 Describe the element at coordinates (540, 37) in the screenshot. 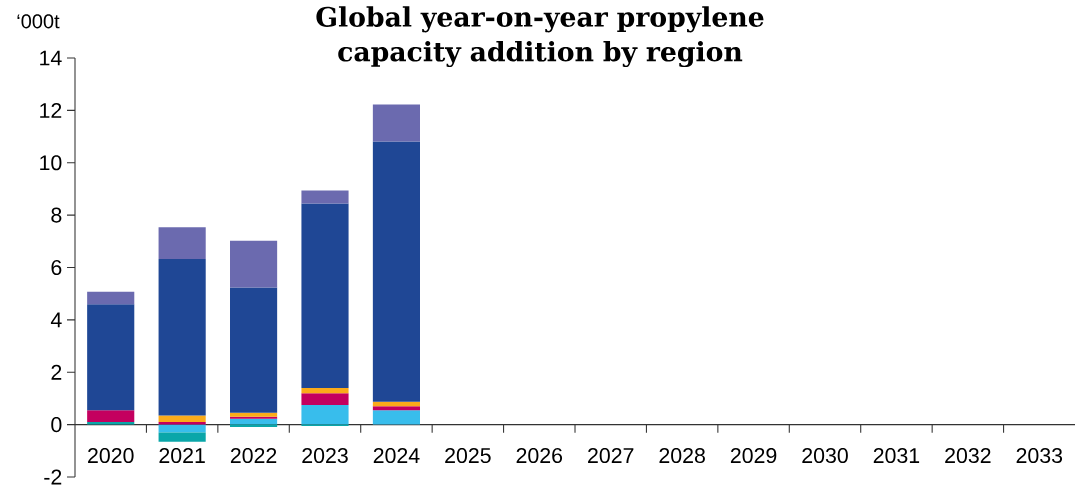

I see `chart-title: Global year-on-year propylene capacity addition by region` at that location.